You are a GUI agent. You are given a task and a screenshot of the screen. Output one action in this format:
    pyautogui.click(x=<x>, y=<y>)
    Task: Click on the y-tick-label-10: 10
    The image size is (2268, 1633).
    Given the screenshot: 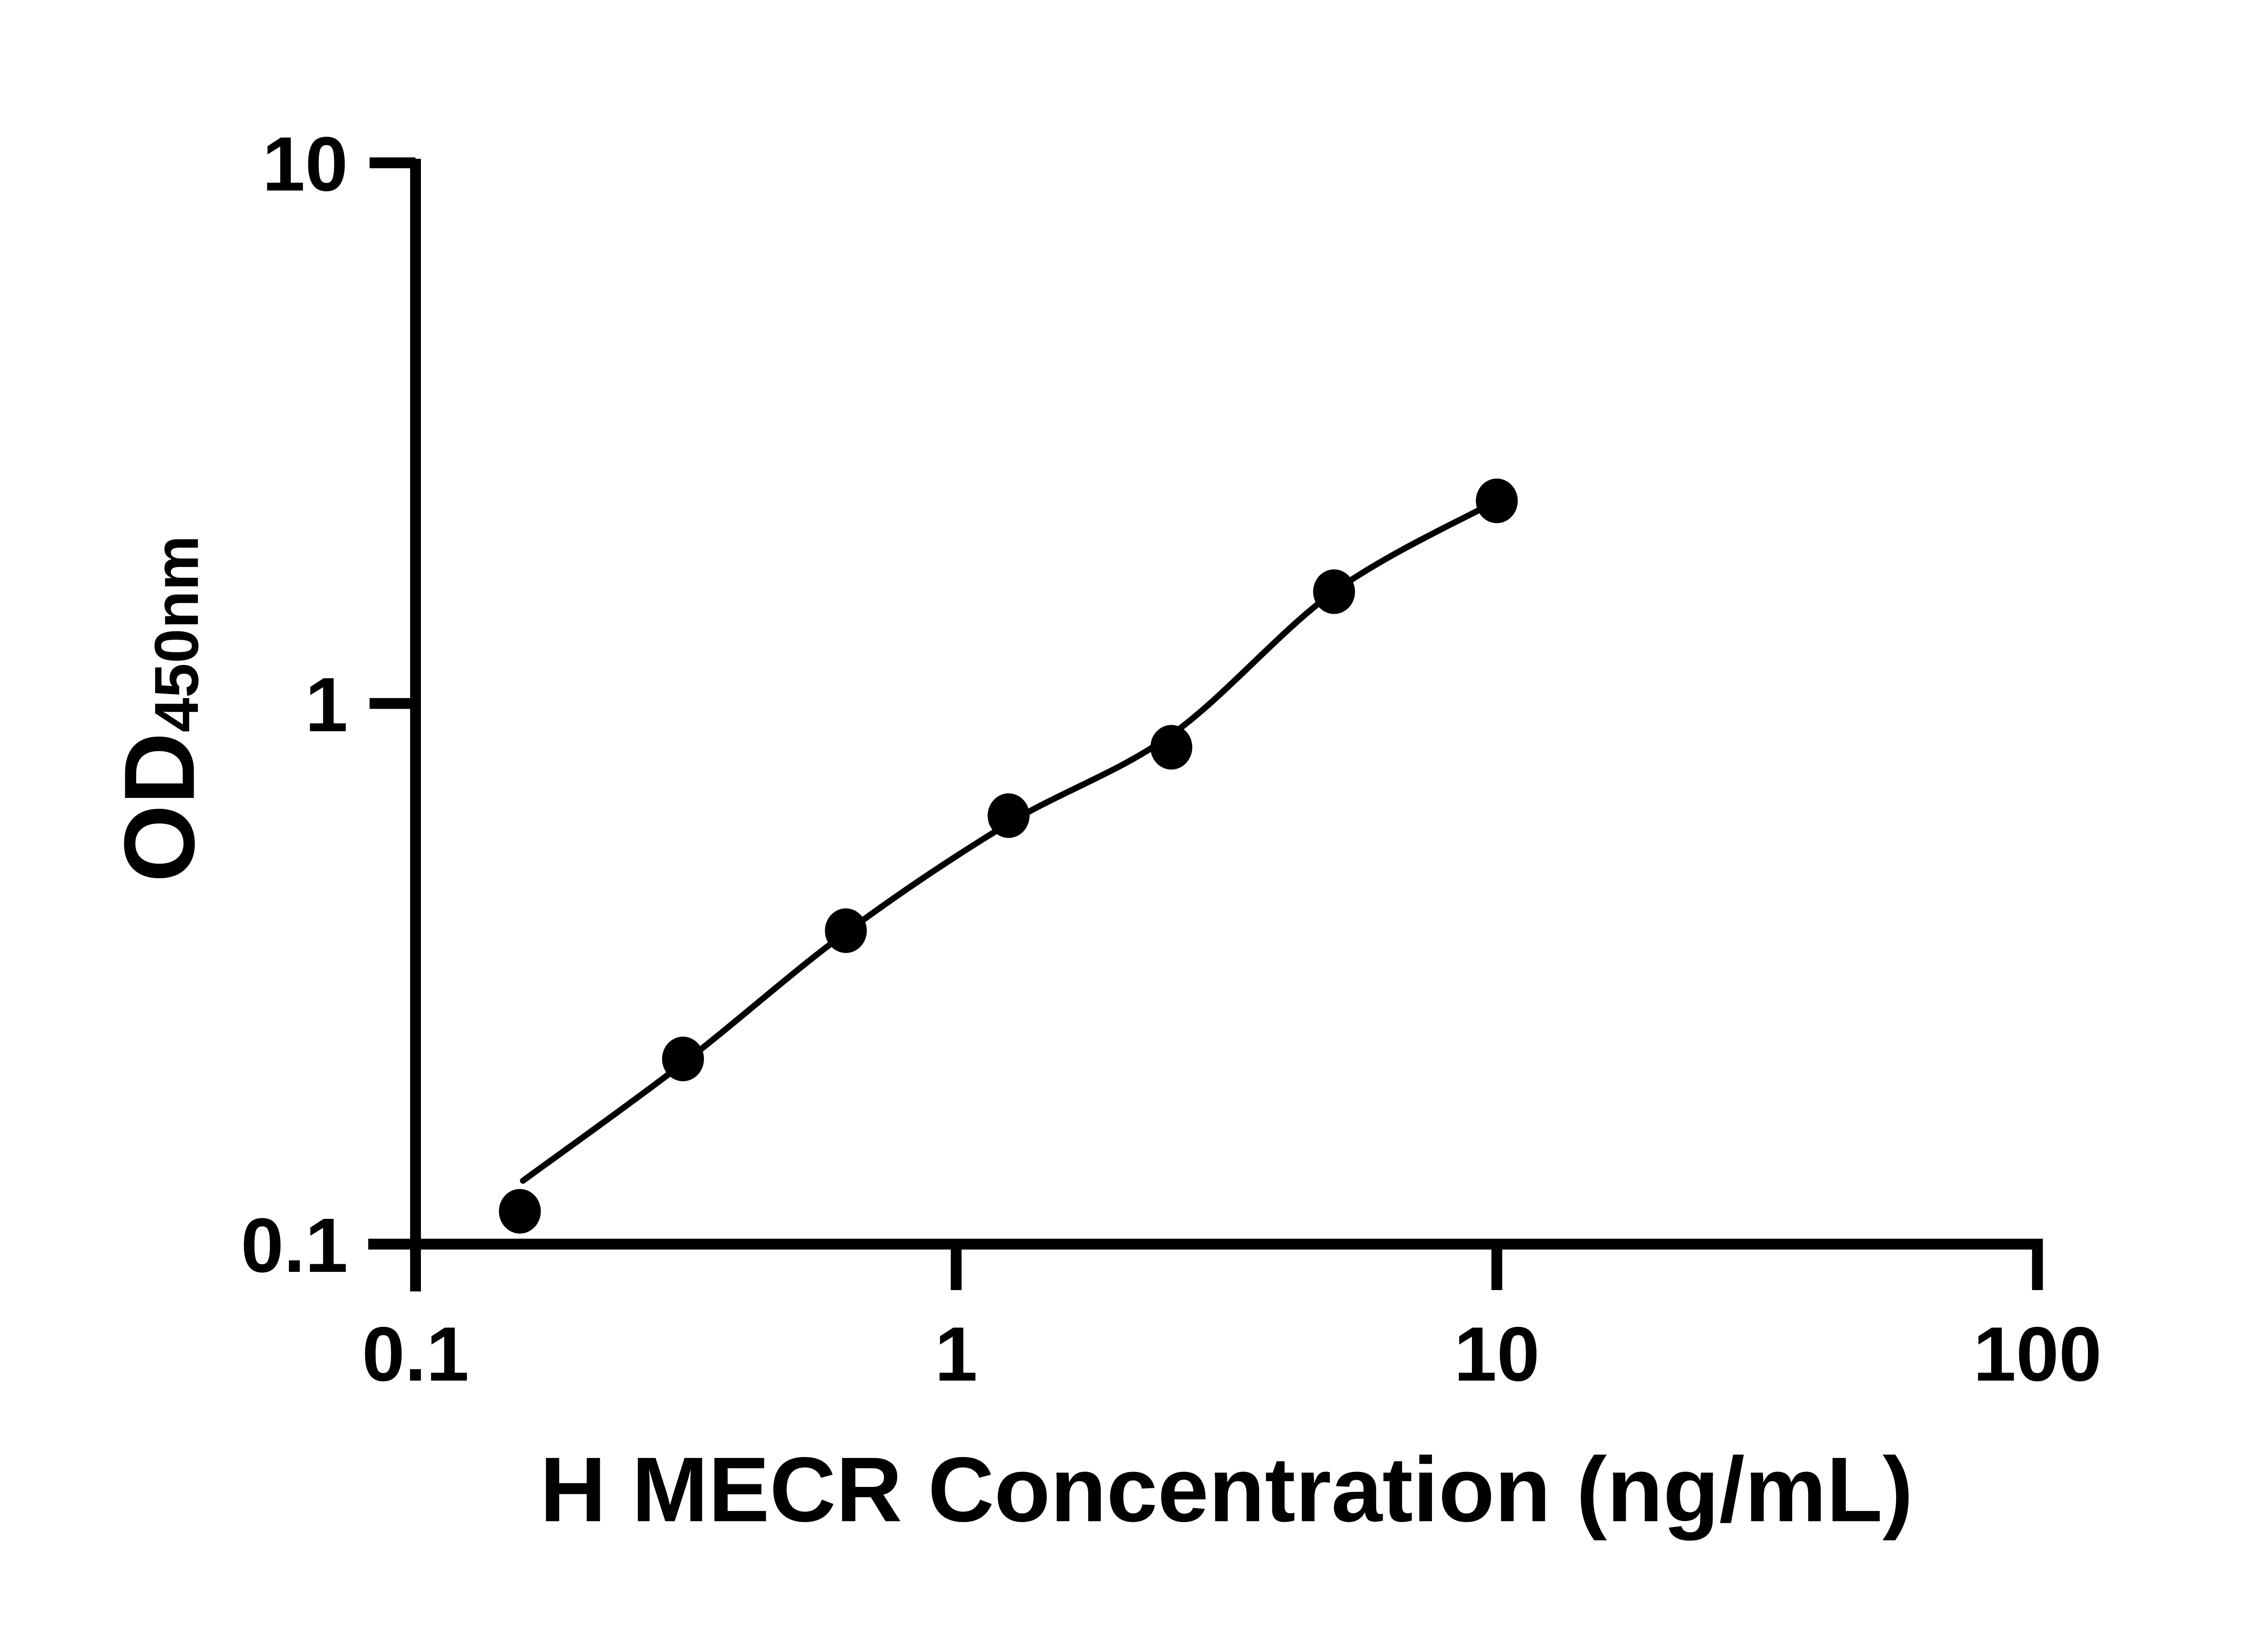 What is the action you would take?
    pyautogui.click(x=305, y=164)
    